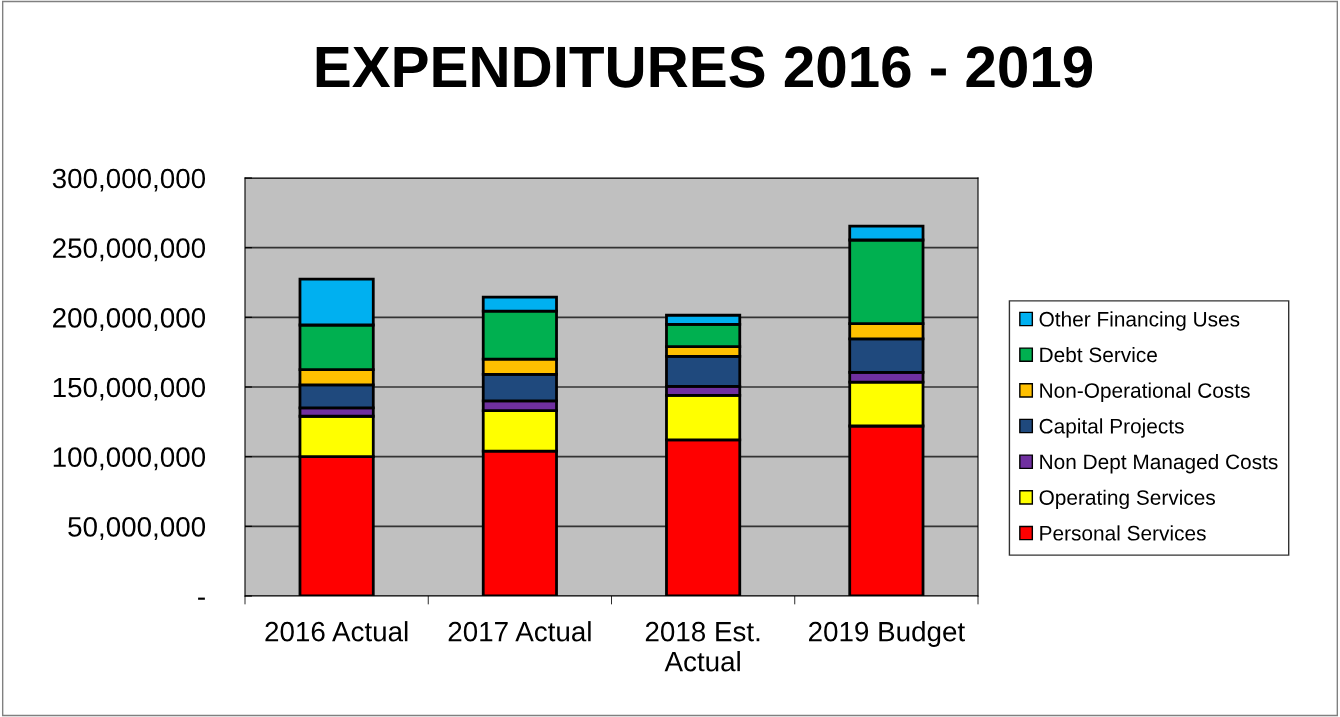 The height and width of the screenshot is (717, 1340). I want to click on y-tick-label: -, so click(201, 598).